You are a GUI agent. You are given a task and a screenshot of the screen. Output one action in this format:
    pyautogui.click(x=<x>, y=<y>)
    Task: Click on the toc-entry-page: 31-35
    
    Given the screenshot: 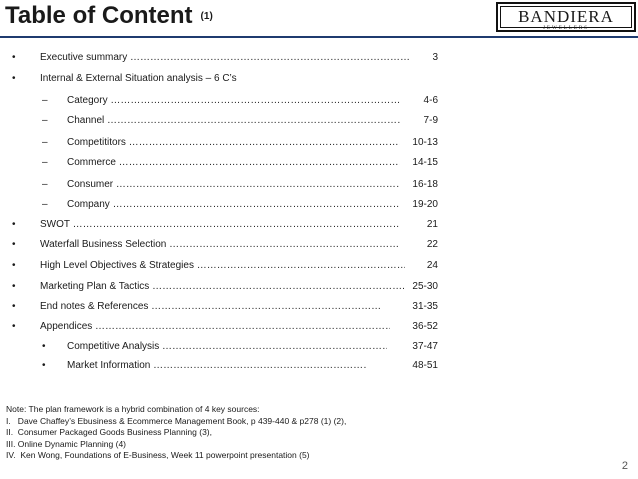 What is the action you would take?
    pyautogui.click(x=425, y=306)
    